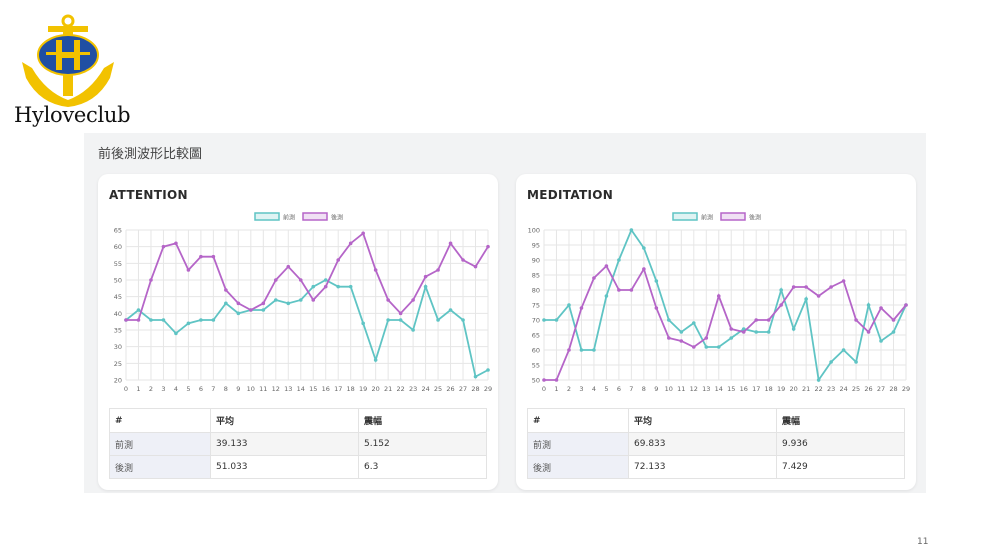  Describe the element at coordinates (868, 389) in the screenshot. I see `x-tick-label: 26` at that location.